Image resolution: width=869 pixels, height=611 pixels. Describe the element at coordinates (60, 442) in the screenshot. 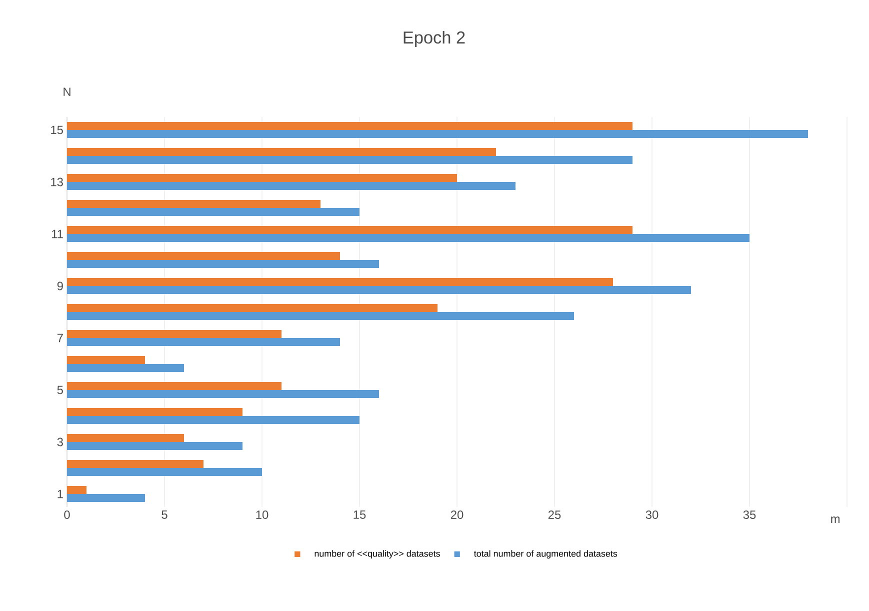

I see `y-tick-label: 3` at that location.